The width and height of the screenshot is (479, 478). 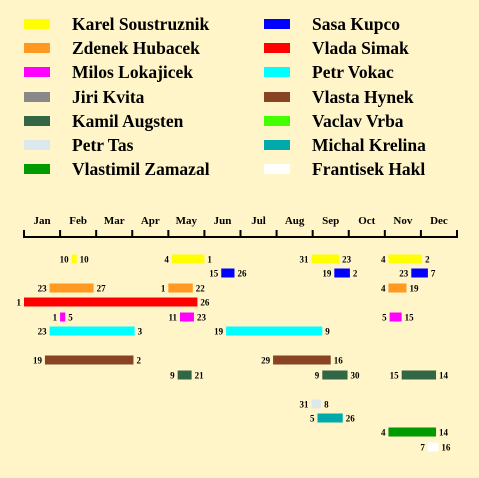 What do you see at coordinates (363, 96) in the screenshot?
I see `legend-label: Vlasta Hynek` at bounding box center [363, 96].